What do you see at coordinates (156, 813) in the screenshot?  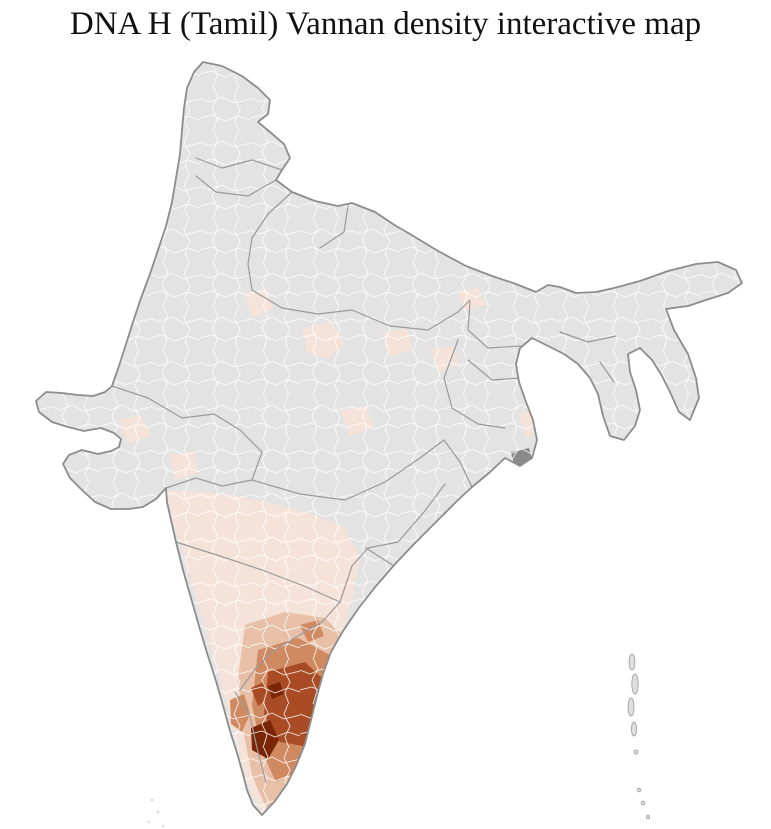 I see `lakshadweep-islands` at bounding box center [156, 813].